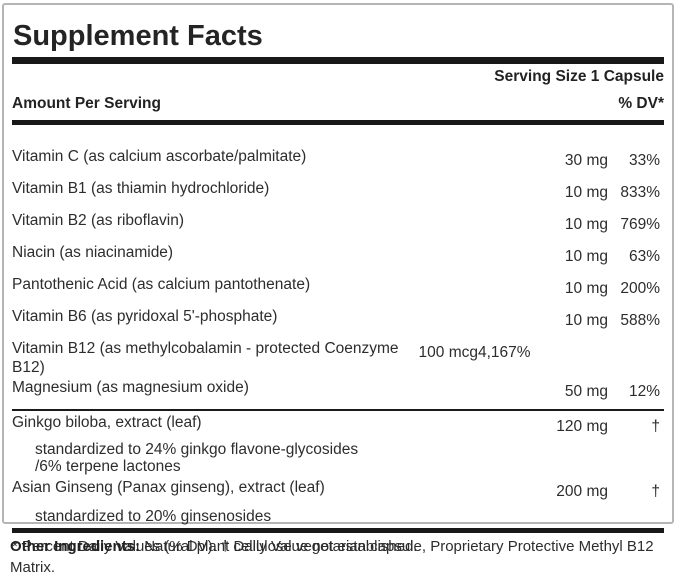  Describe the element at coordinates (145, 316) in the screenshot. I see `ingredient-name: Vitamin B6 (as pyridoxal 5'-phosphate)` at that location.